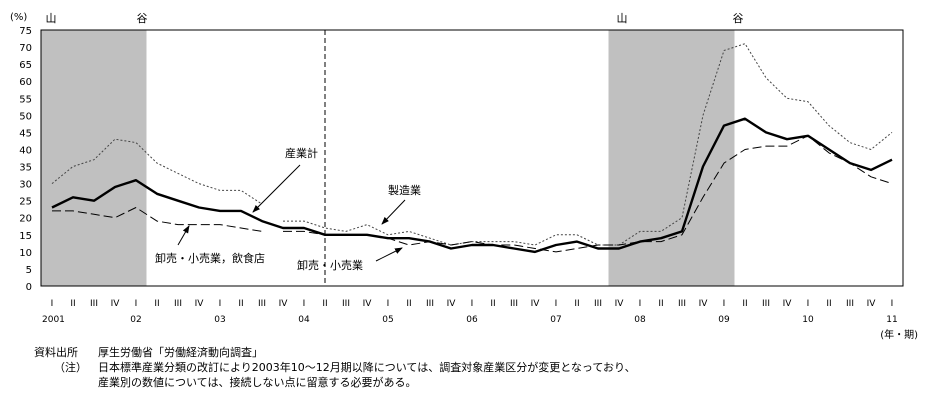  Describe the element at coordinates (25, 202) in the screenshot. I see `y-tick-label: 25` at that location.